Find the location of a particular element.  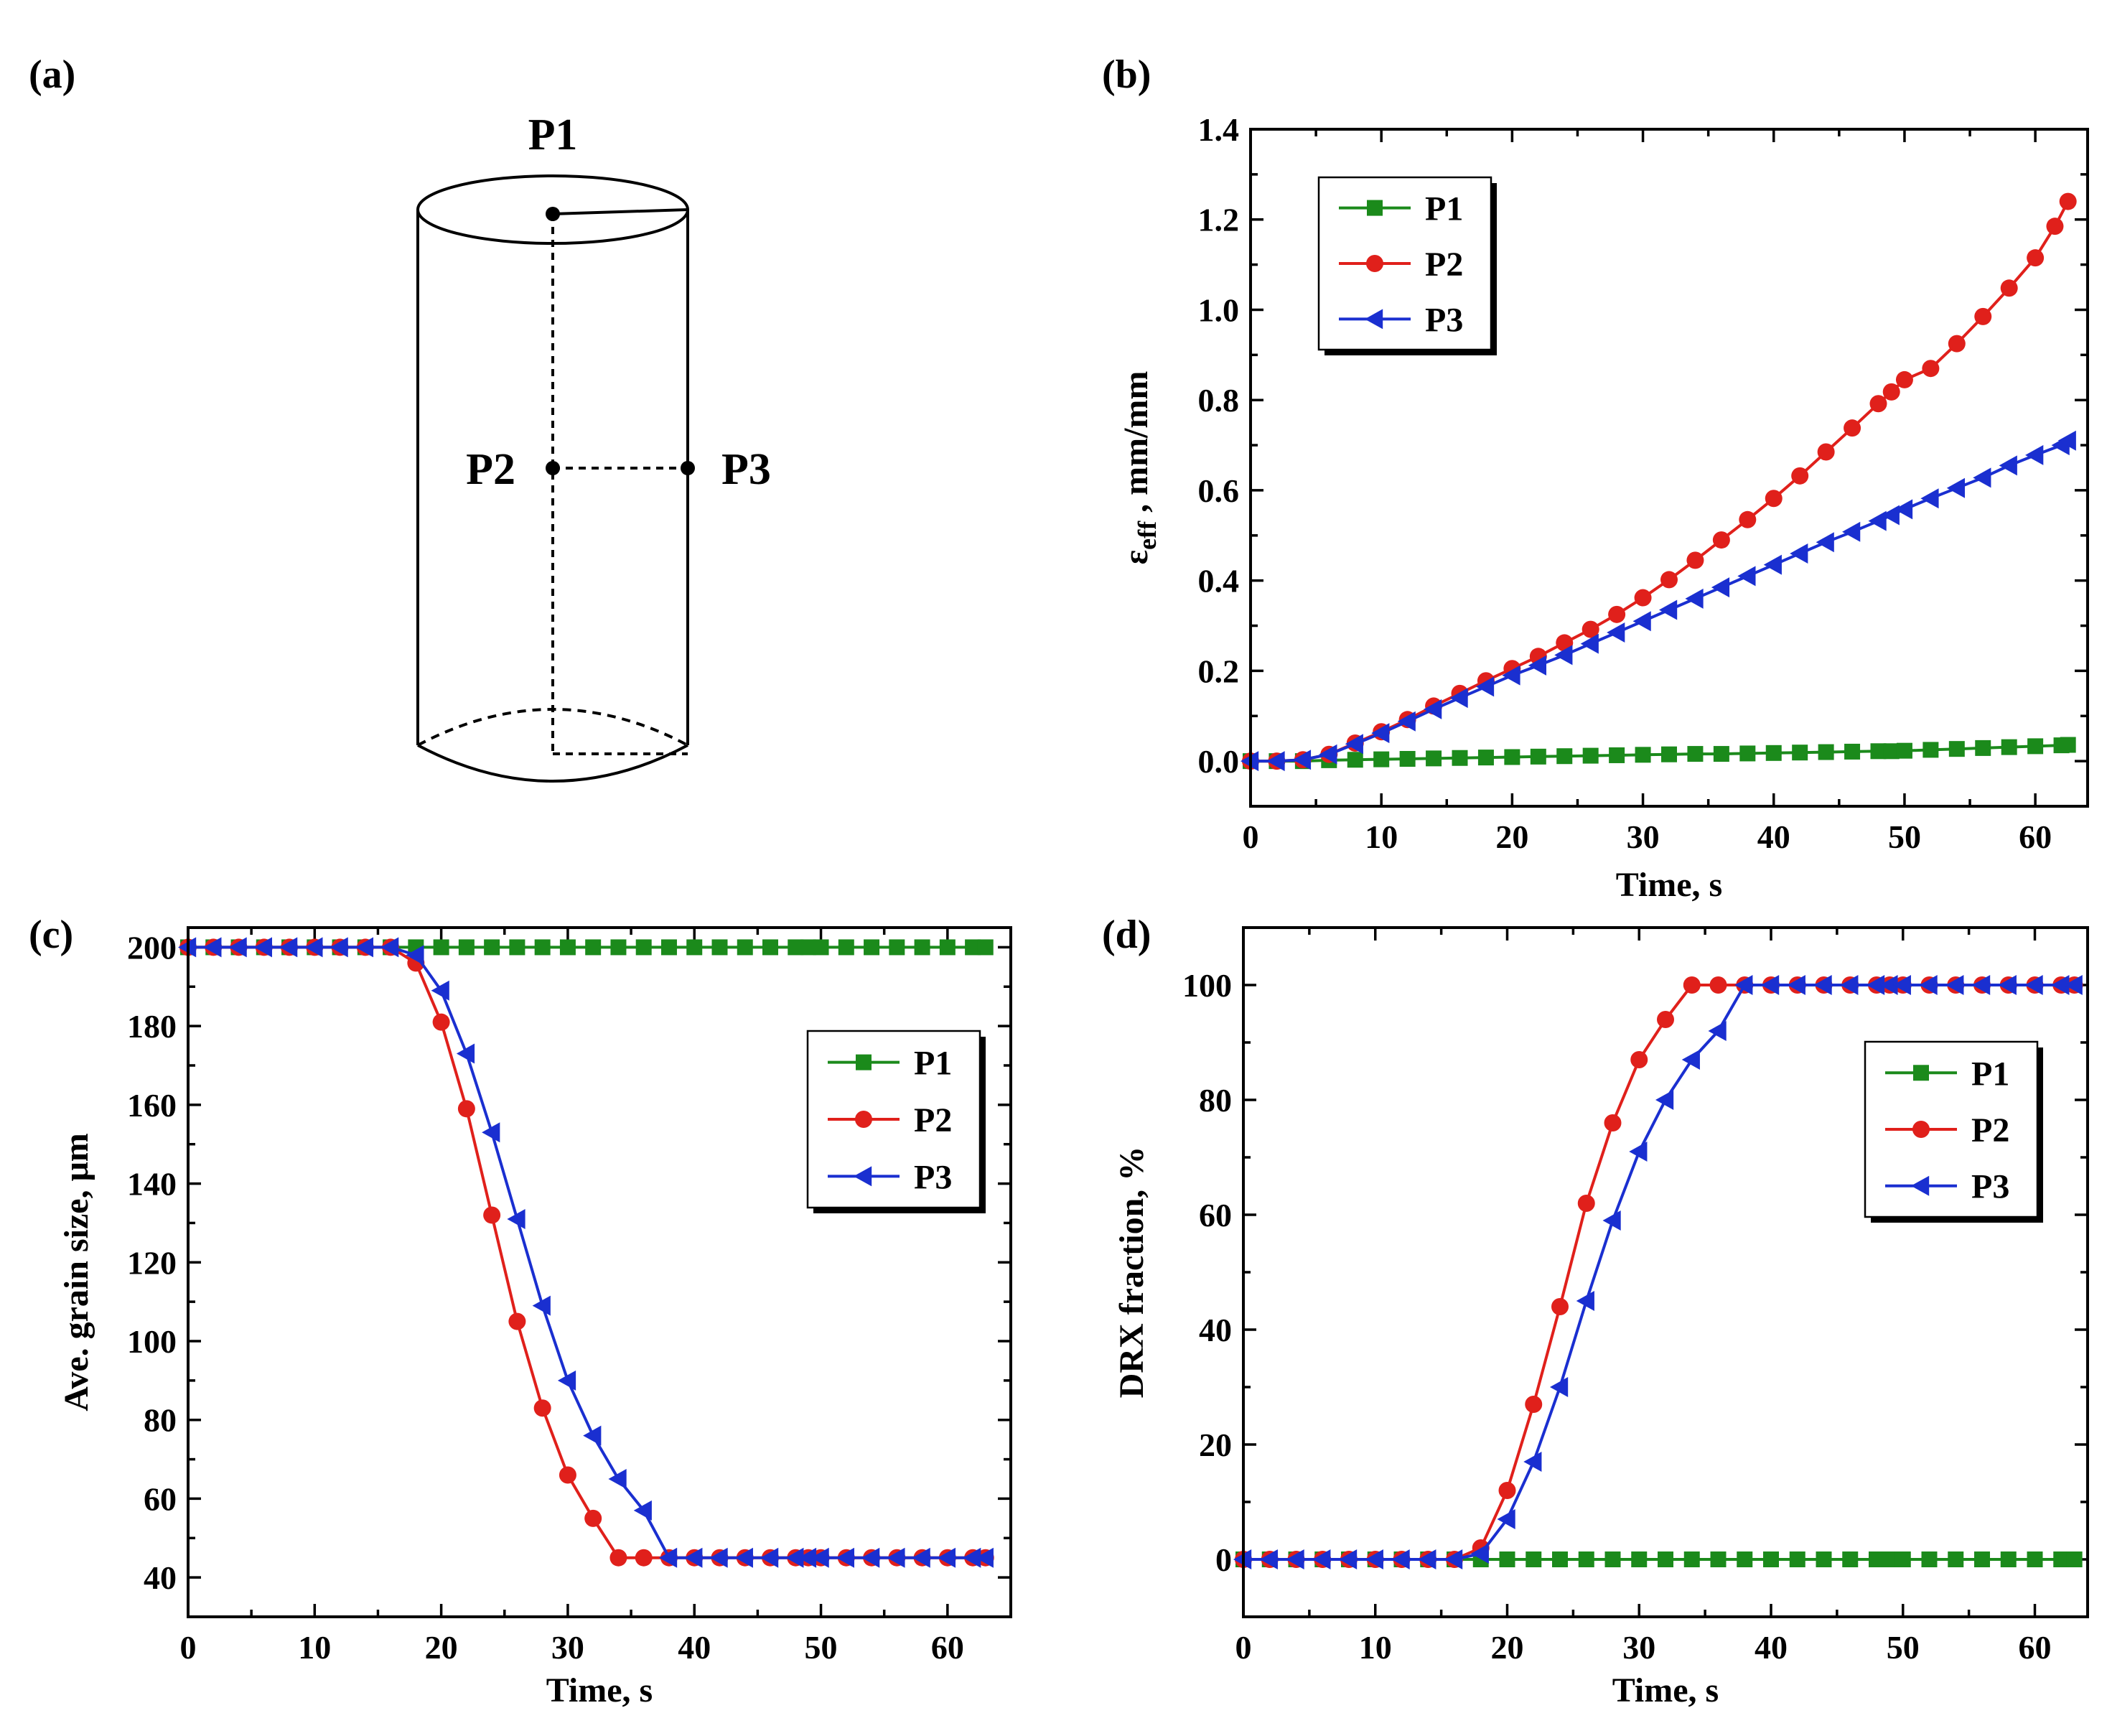

x-tick-label-50: 50 is located at coordinates (1903, 1647).